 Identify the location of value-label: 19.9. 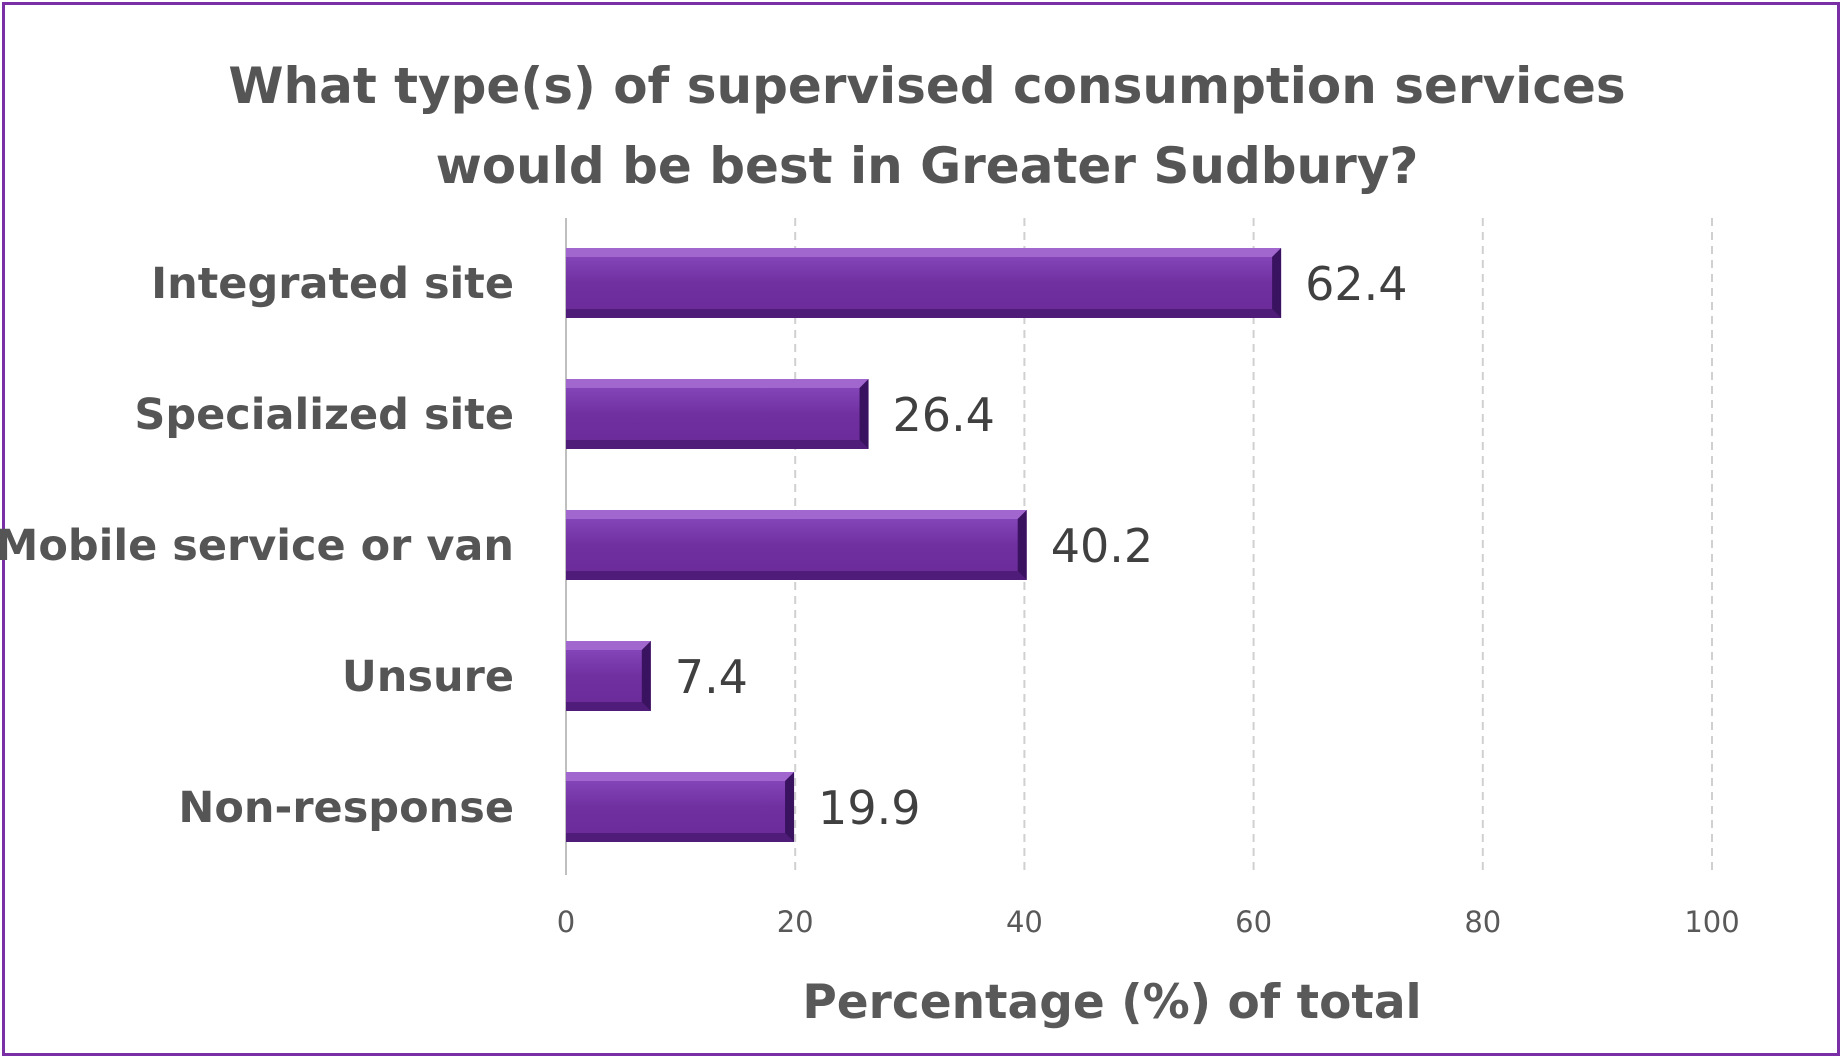
(869, 808).